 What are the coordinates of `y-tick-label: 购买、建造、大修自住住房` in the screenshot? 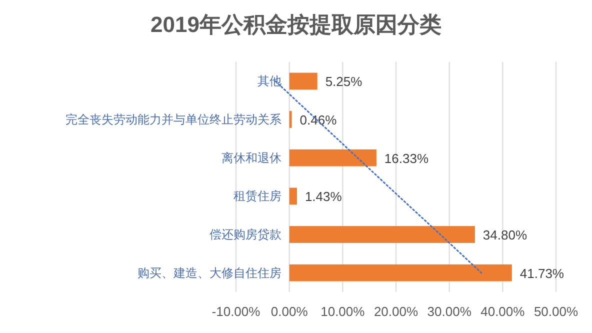 It's located at (209, 273).